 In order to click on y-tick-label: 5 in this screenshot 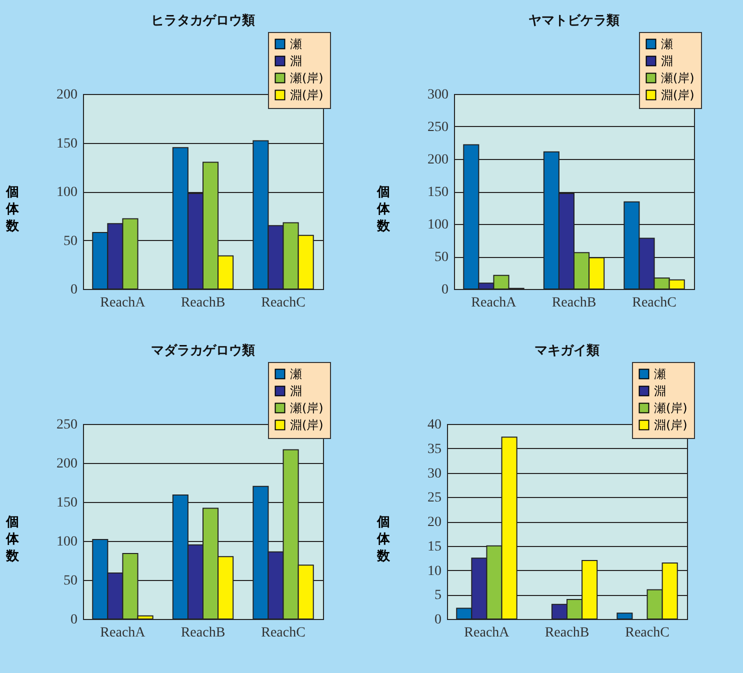, I will do `click(438, 596)`.